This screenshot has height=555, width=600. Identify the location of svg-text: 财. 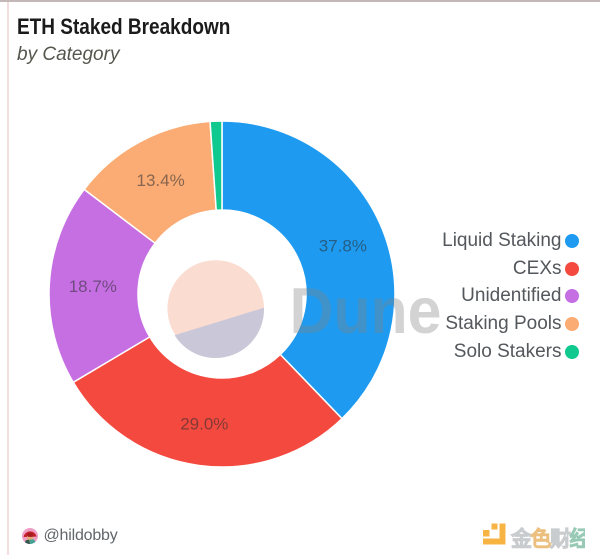
(560, 538).